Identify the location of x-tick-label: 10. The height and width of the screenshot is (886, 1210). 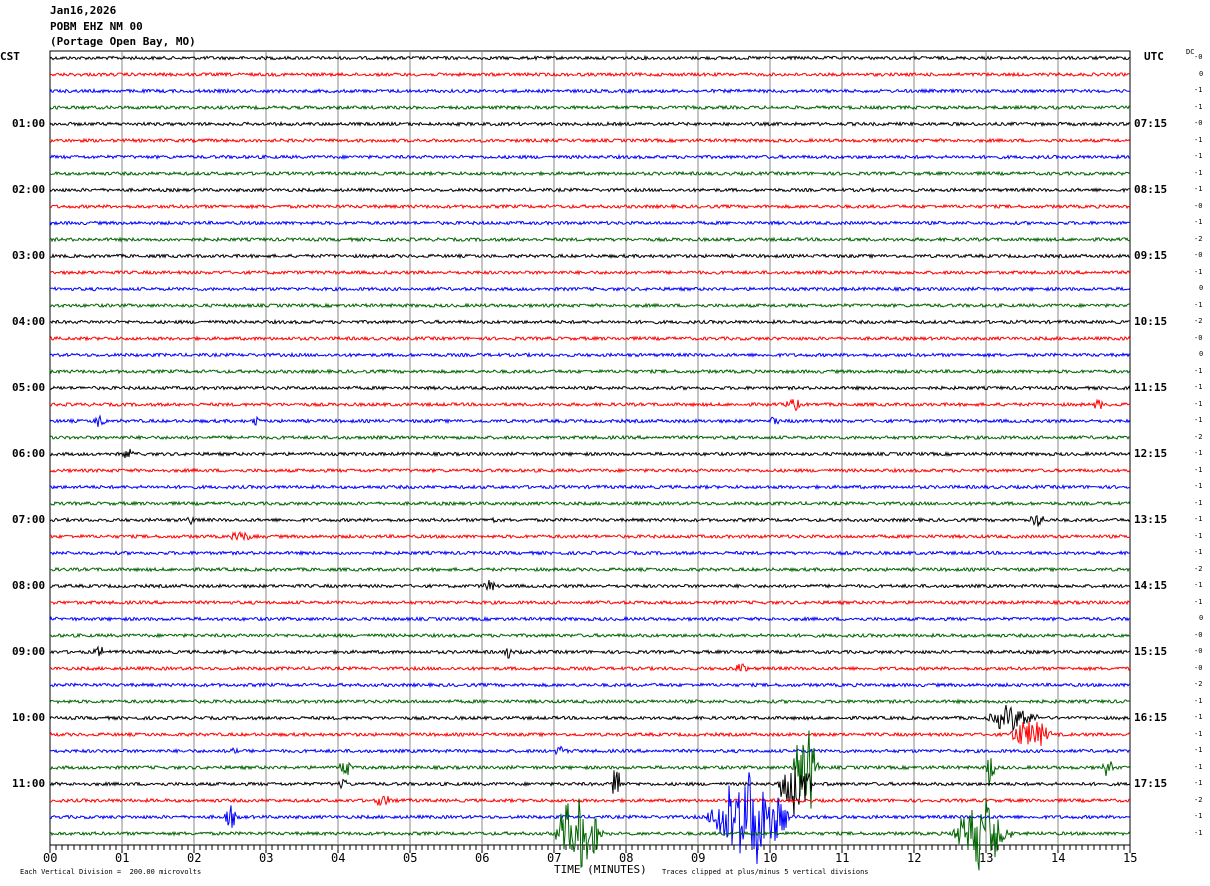
(770, 858).